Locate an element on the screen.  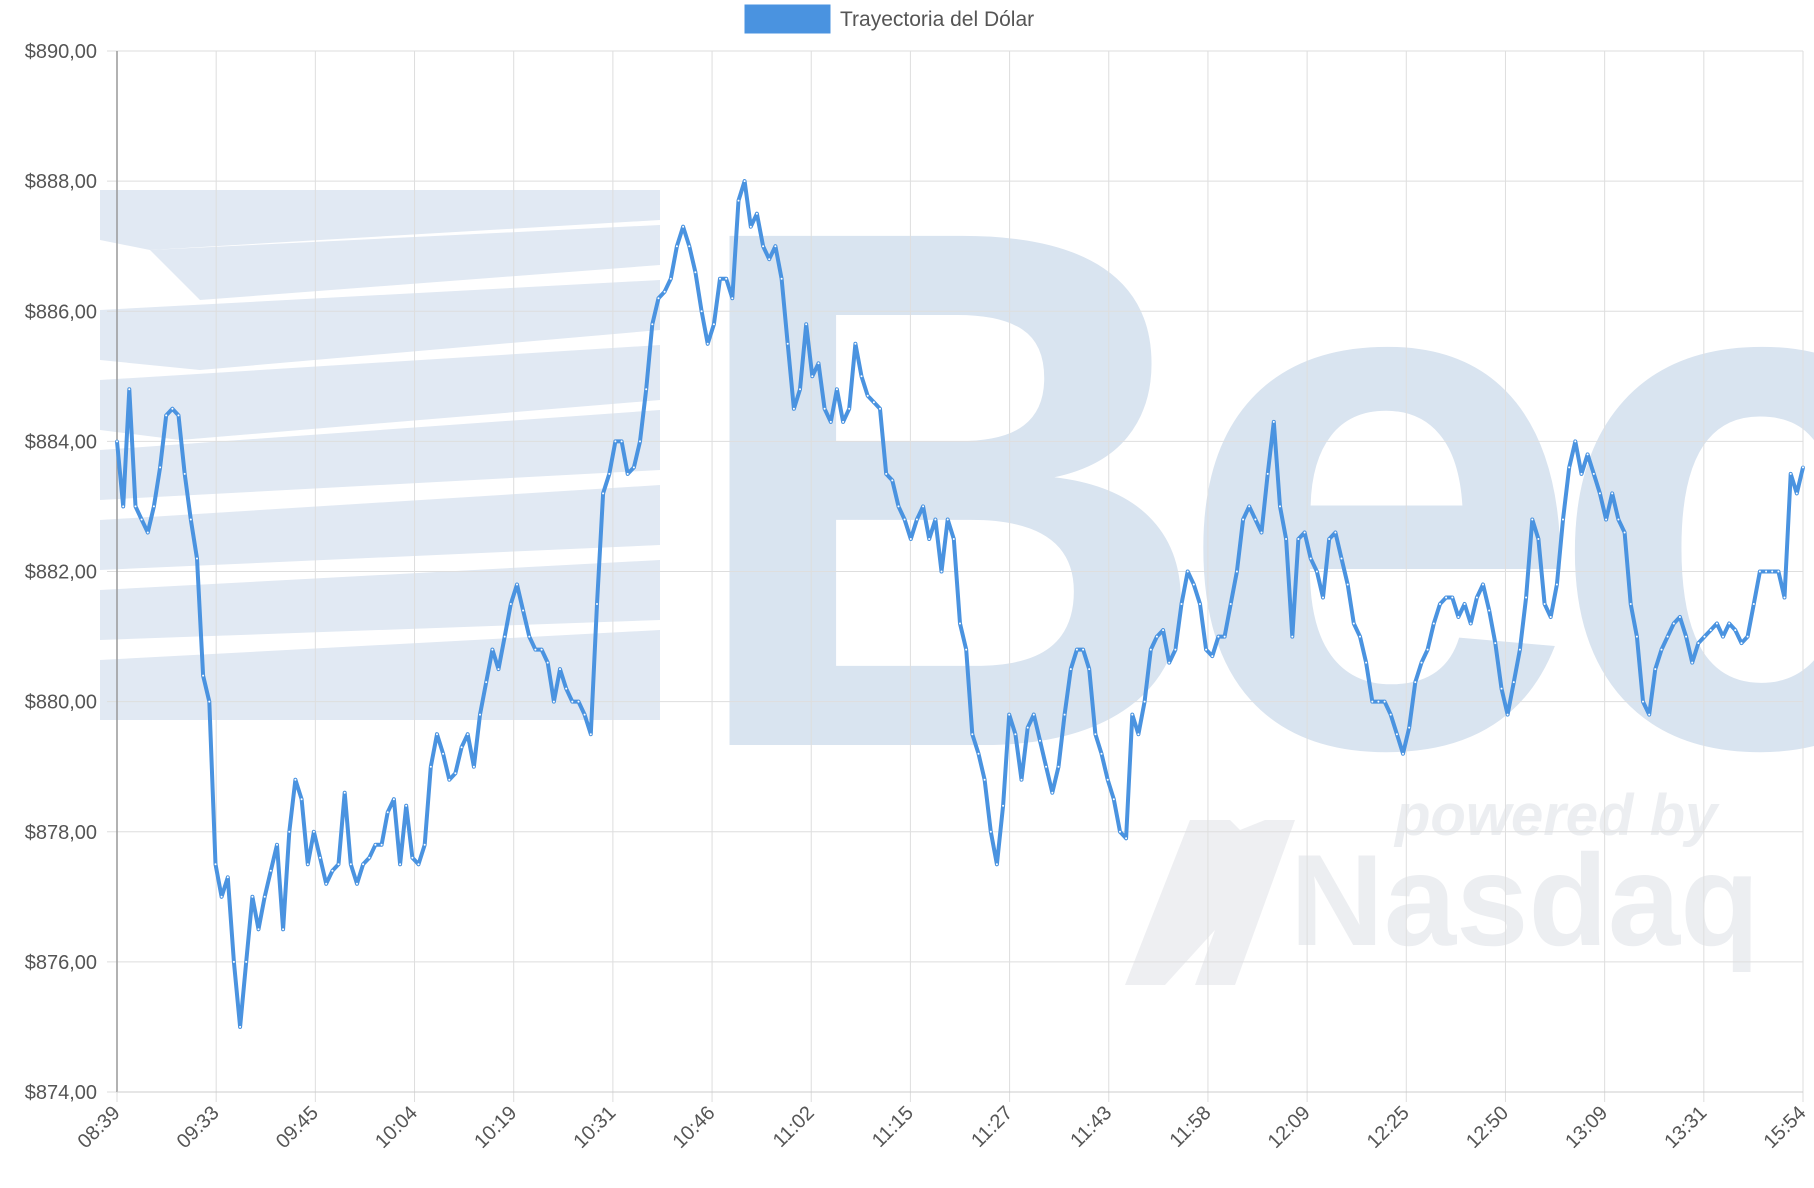
legend: Trayectoria del Dólar is located at coordinates (889, 19).